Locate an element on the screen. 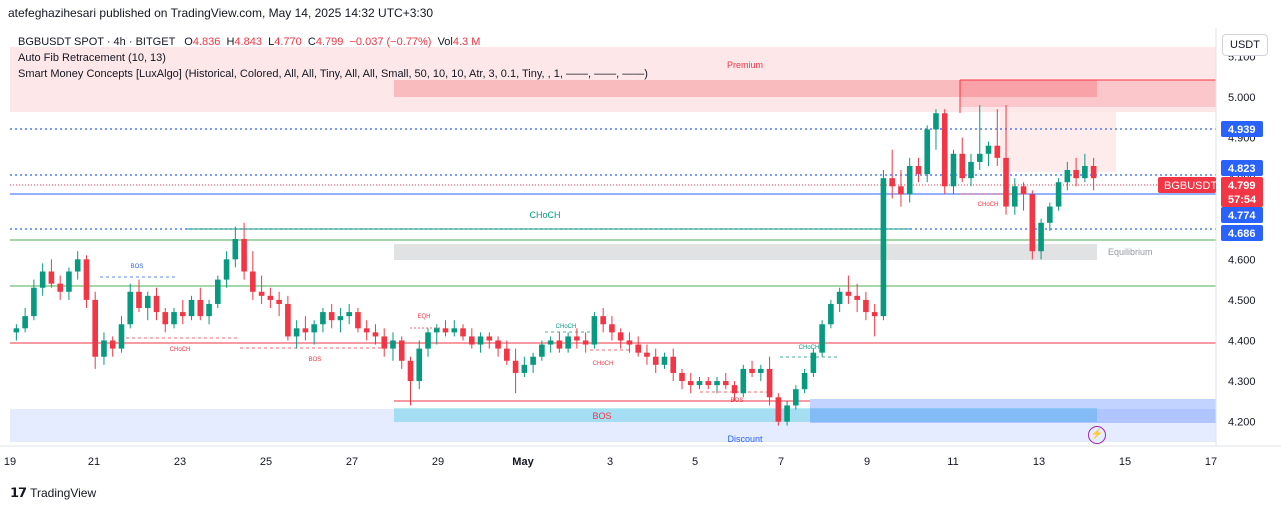 The height and width of the screenshot is (510, 1281). symbol-info: BGBUSDT SPOT · 4h · BITGET is located at coordinates (97, 42).